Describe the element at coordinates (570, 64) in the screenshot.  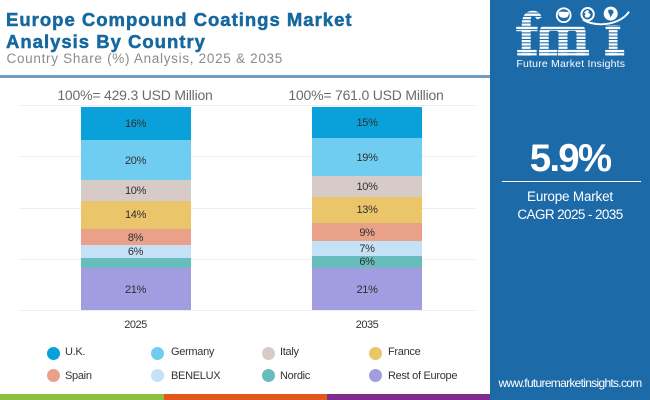
I see `svg-text: Future Market Insights` at that location.